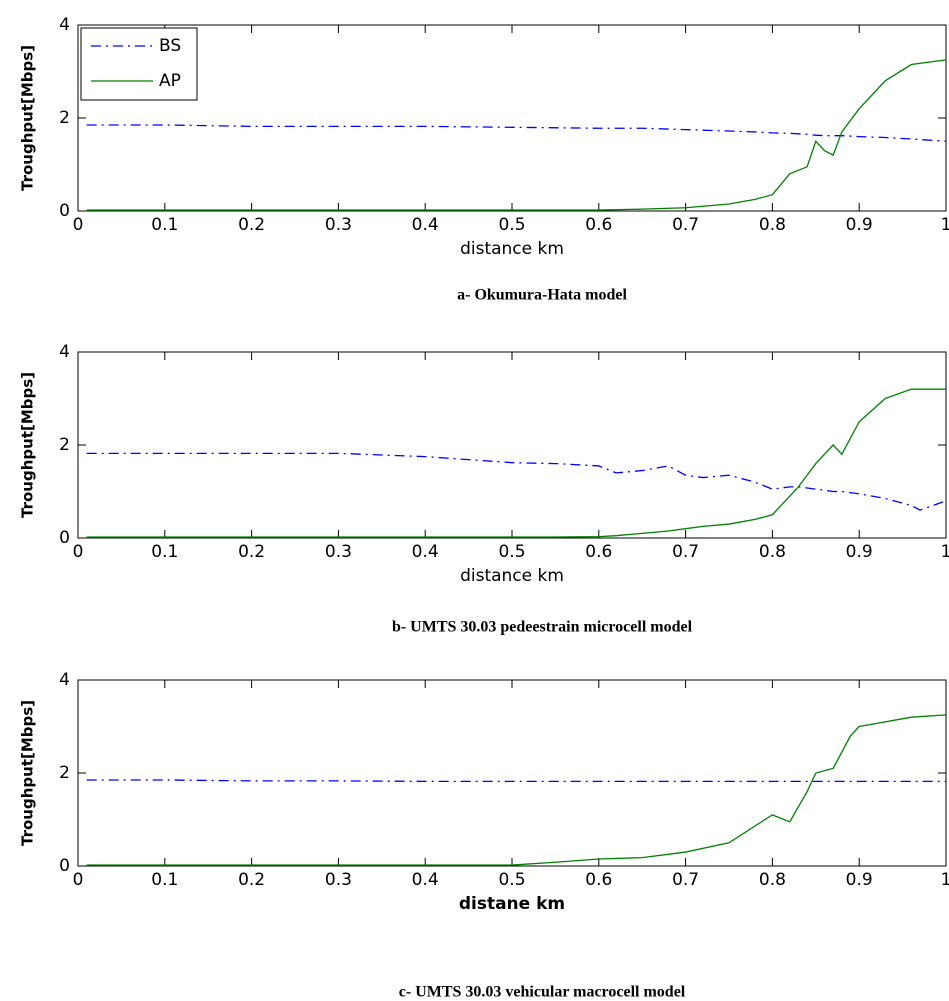 This screenshot has height=1001, width=949. What do you see at coordinates (170, 46) in the screenshot?
I see `legend-label: BS` at bounding box center [170, 46].